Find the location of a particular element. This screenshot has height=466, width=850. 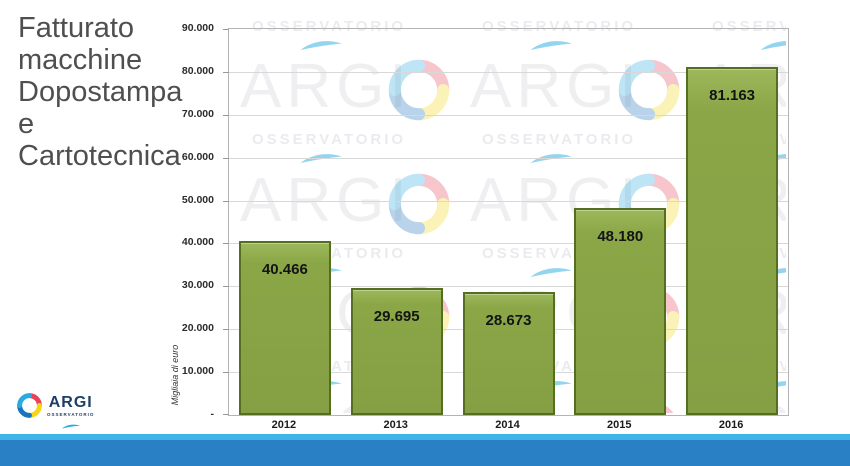

y-axis-title: Migliaia di euro is located at coordinates (175, 375).